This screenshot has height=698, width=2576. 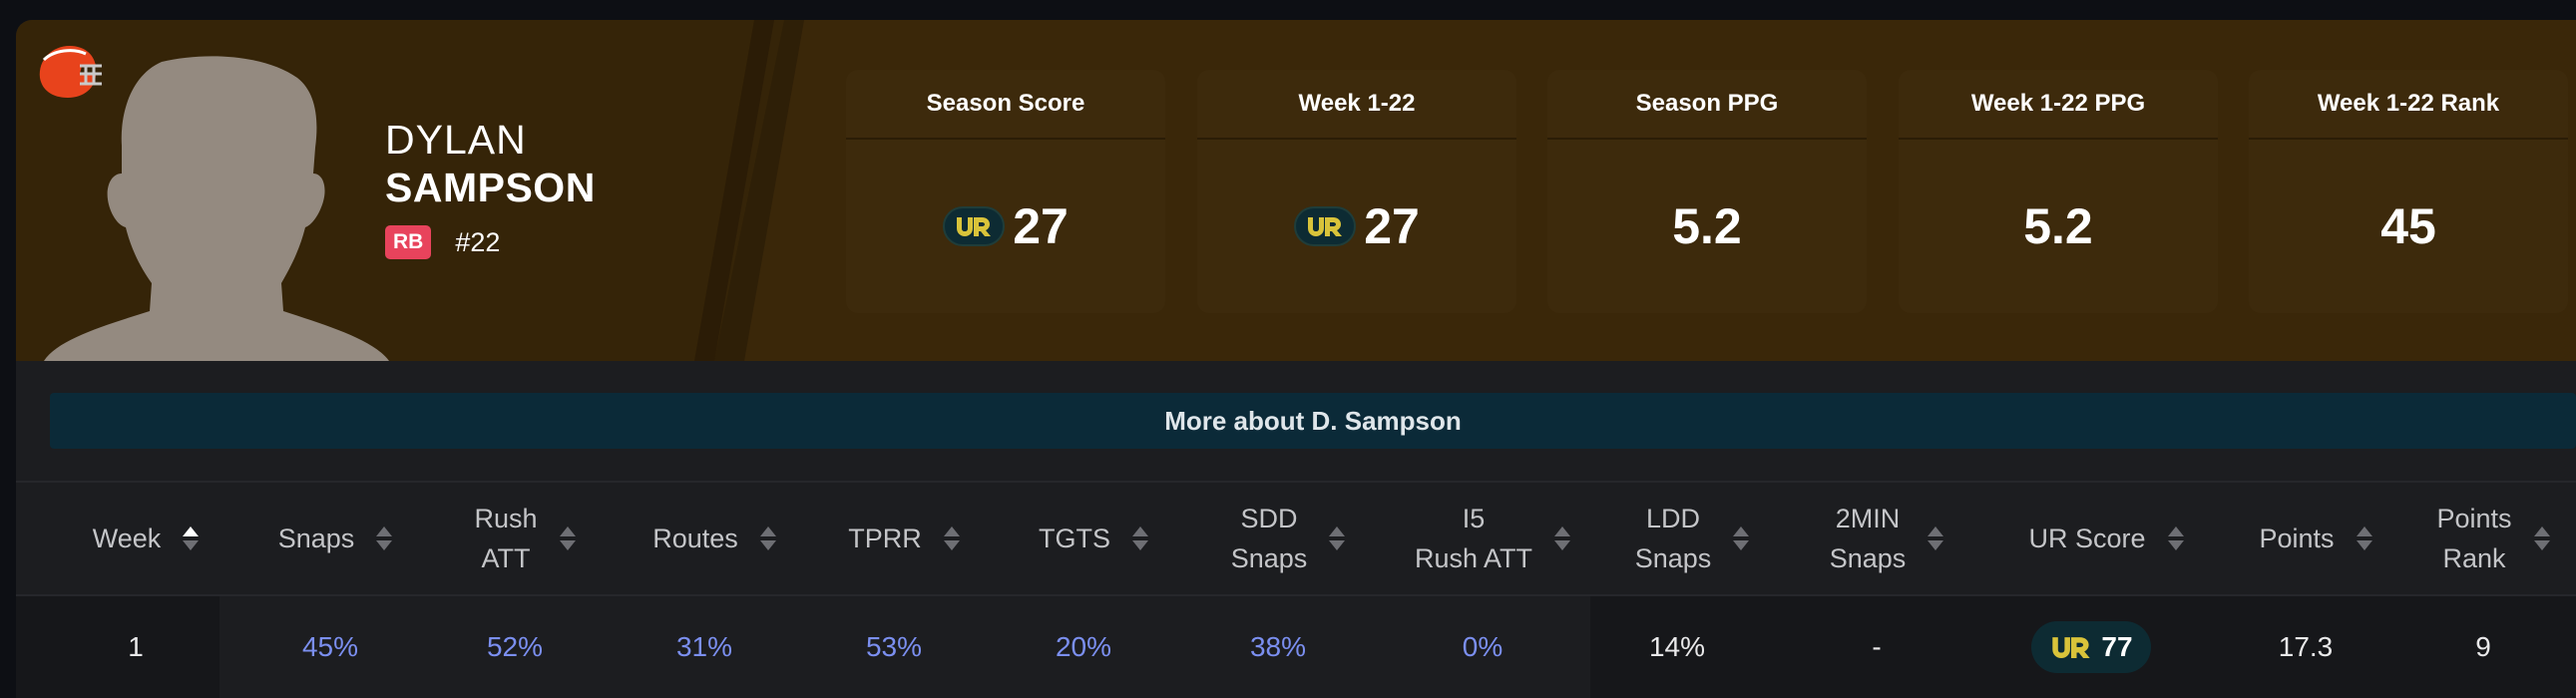 I want to click on column-header: Snaps, so click(x=335, y=538).